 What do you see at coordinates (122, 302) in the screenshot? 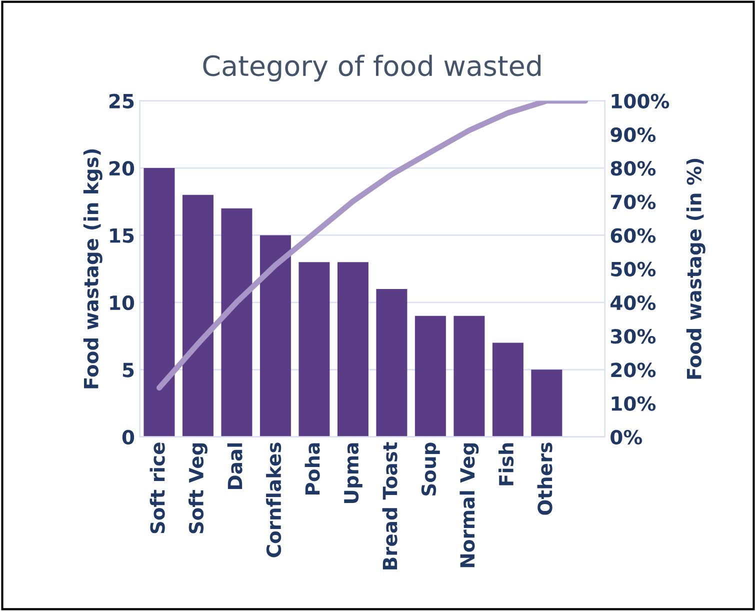
I see `y-tick-label: 10` at bounding box center [122, 302].